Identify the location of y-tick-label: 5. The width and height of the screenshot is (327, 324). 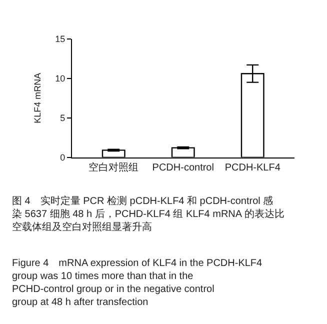
(63, 117).